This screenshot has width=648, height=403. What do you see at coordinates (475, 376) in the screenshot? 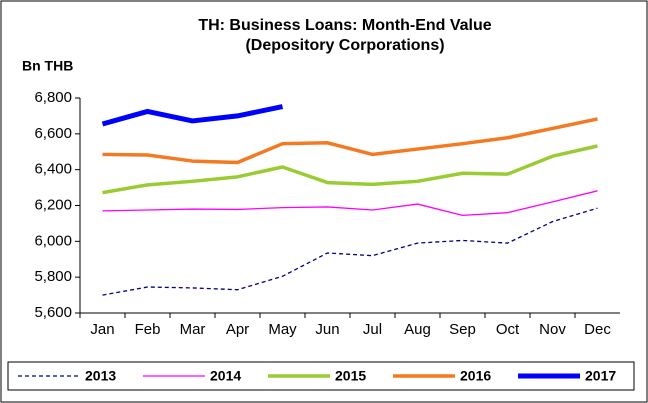
I see `legend-label: 2016` at bounding box center [475, 376].